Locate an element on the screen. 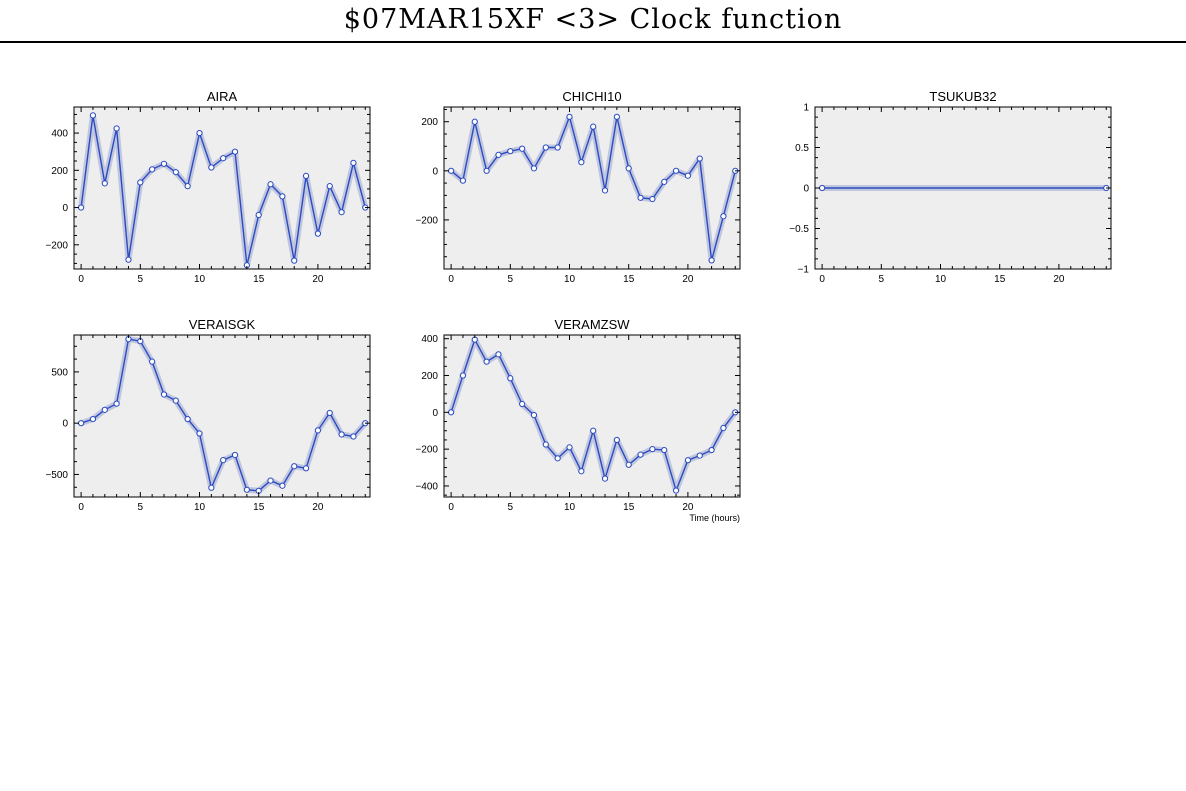 The image size is (1186, 791). y-tick-label: −0.5 is located at coordinates (799, 229).